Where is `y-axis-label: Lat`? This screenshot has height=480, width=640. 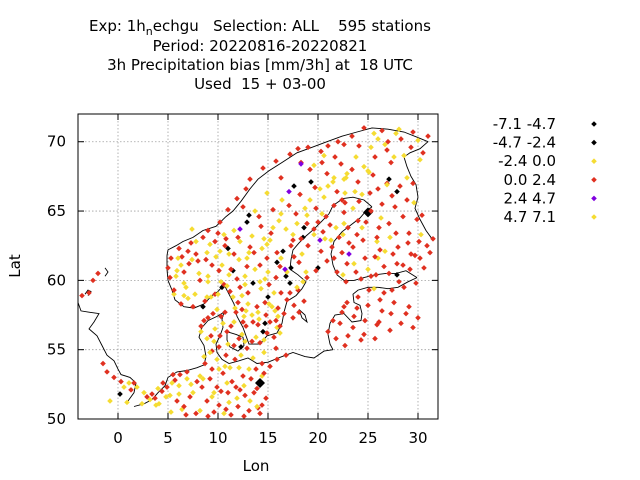
y-axis-label: Lat is located at coordinates (15, 266).